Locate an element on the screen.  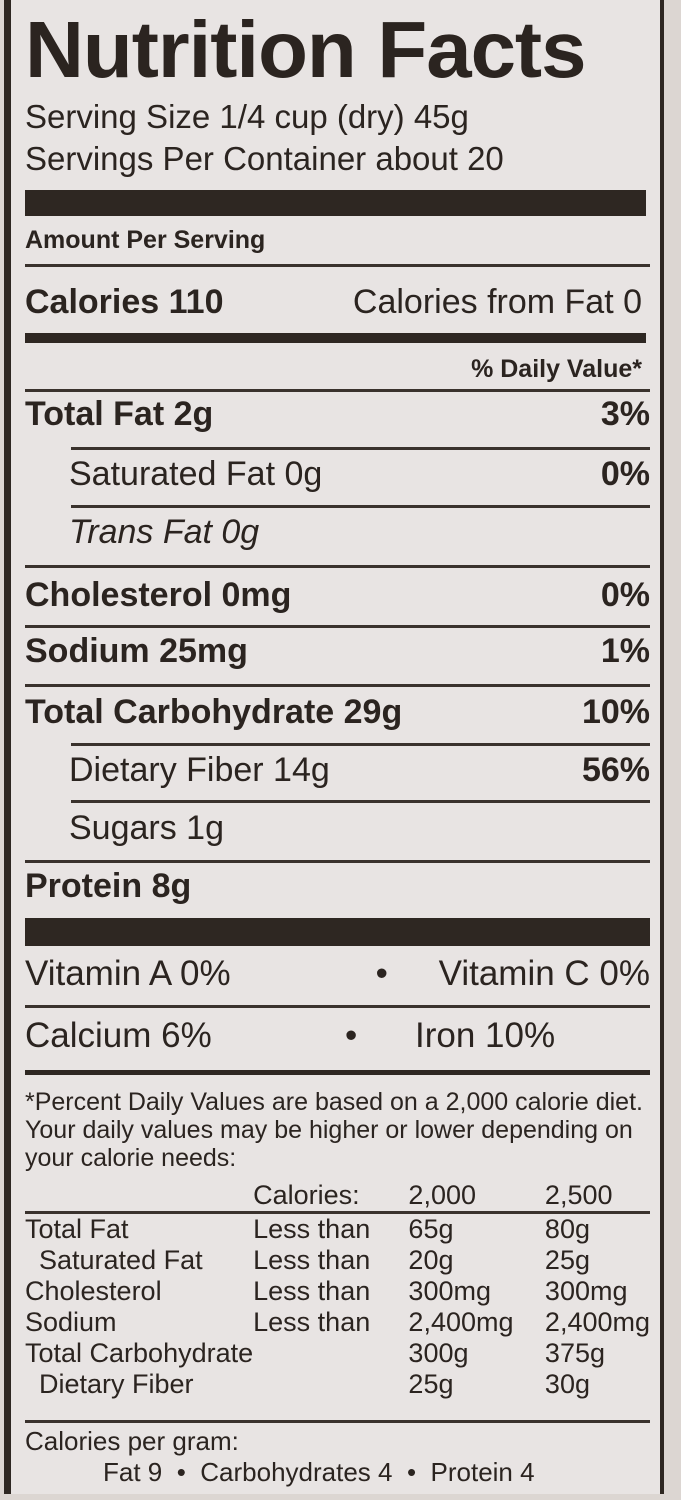
table-cell: Sodium is located at coordinates (71, 1322).